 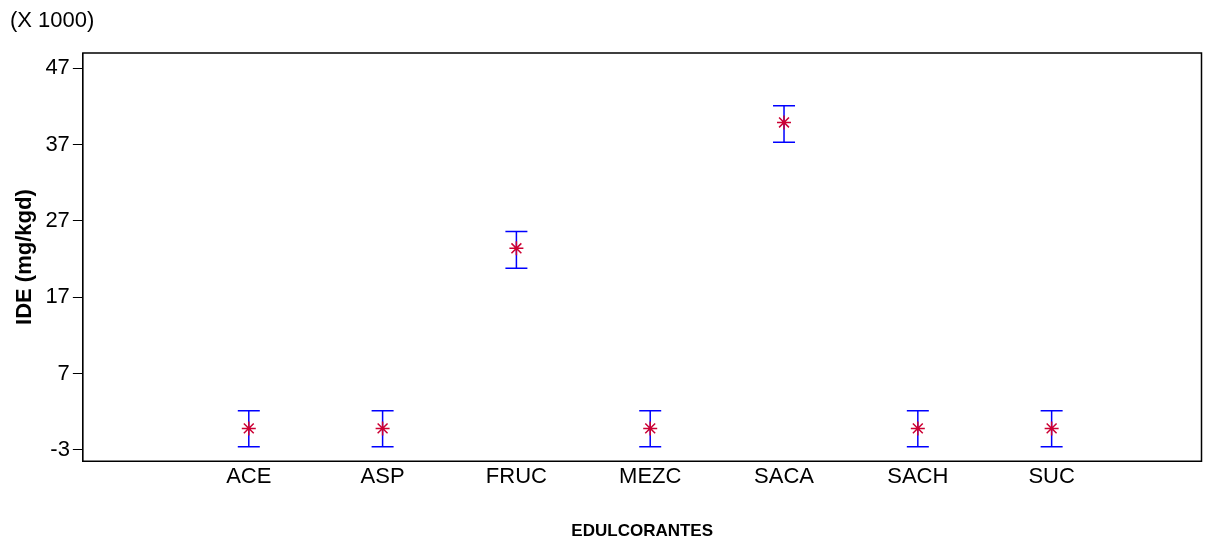 I want to click on x-axis-title: EDULCORANTES, so click(x=642, y=531).